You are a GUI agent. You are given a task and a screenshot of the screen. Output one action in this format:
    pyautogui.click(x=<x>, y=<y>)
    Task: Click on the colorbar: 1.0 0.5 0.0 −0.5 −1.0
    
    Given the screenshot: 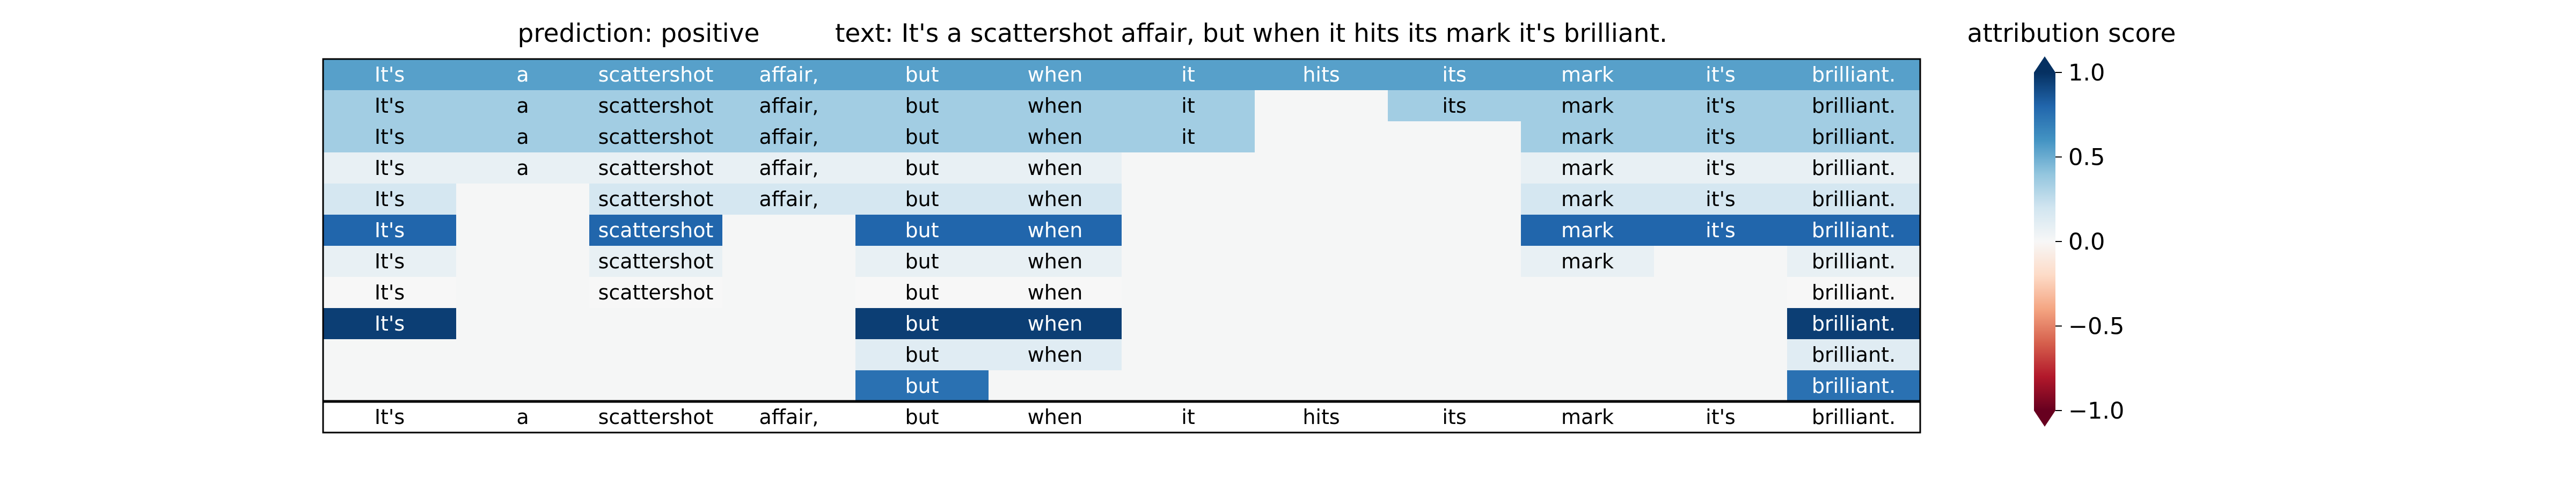 What is the action you would take?
    pyautogui.click(x=2079, y=241)
    